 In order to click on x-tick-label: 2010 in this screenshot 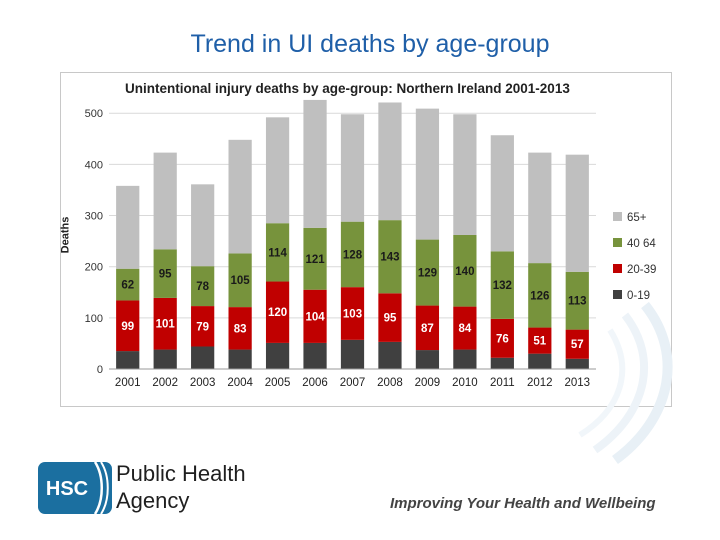, I will do `click(465, 383)`.